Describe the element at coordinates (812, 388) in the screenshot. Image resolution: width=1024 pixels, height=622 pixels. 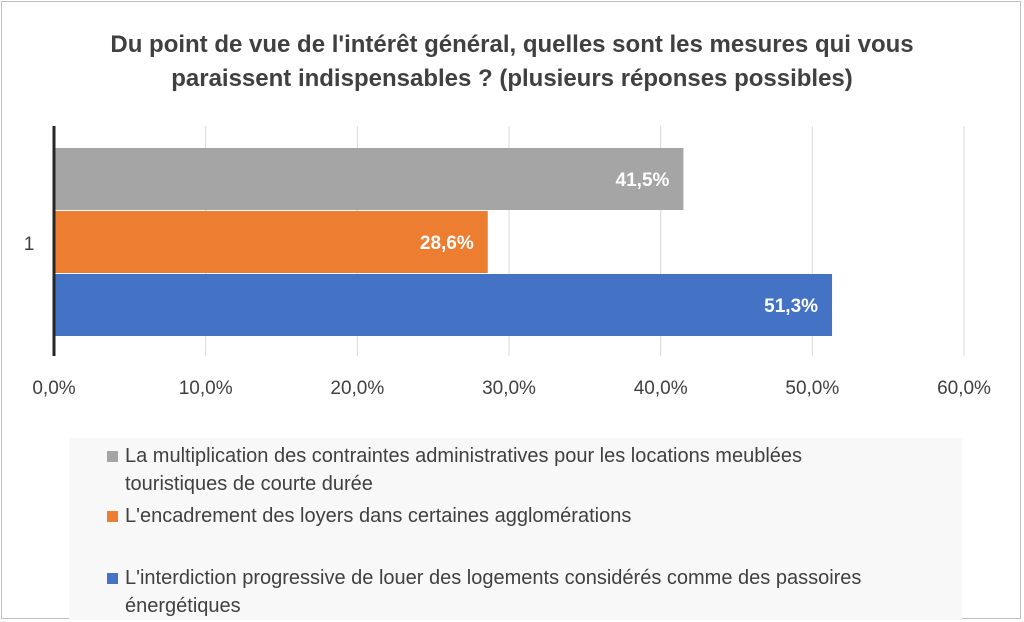
I see `x-tick-label: 50,0%` at that location.